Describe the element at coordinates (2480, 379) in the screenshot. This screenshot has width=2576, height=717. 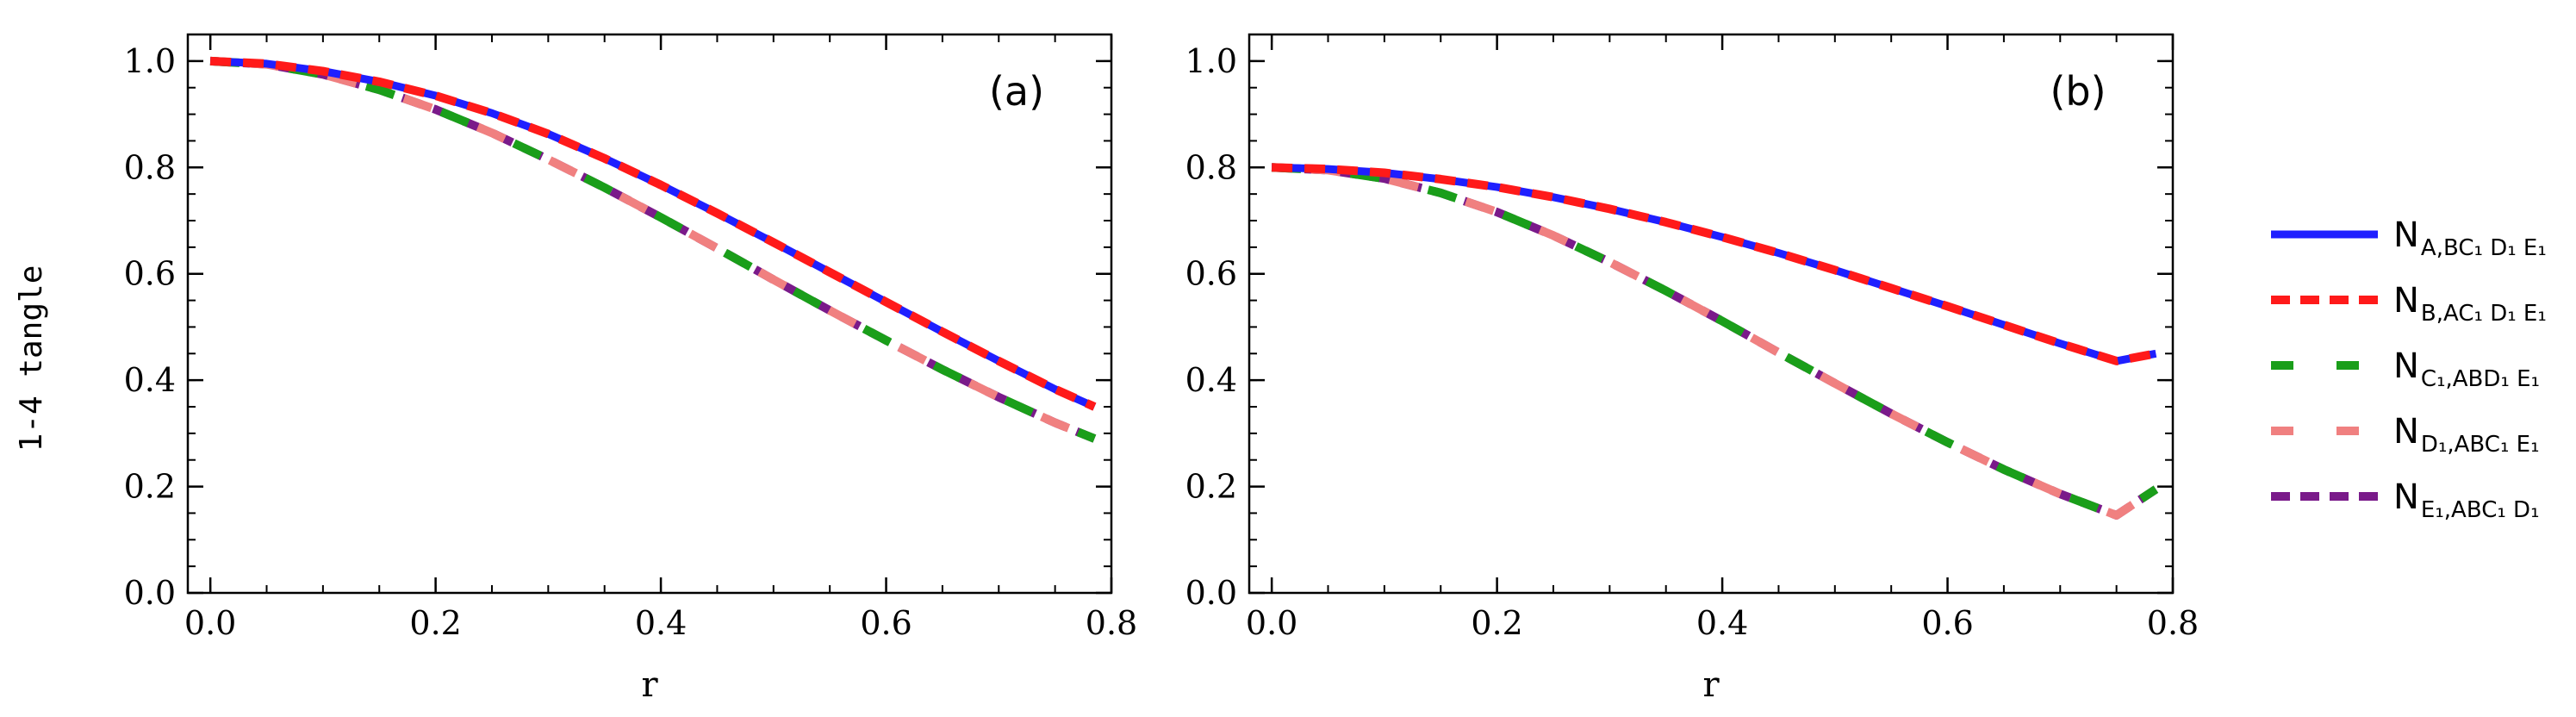
I see `legend-label-subscript: C₁,ABD₁ E₁` at that location.